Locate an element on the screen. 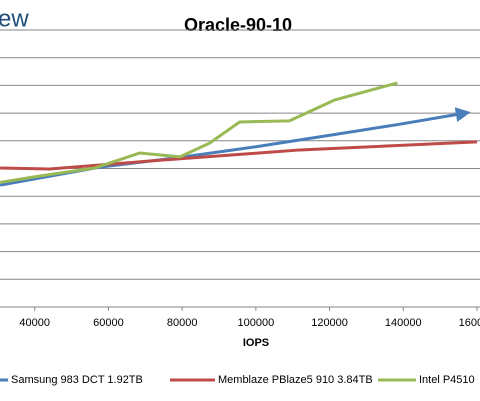  x-tick-label: 60000 is located at coordinates (108, 323).